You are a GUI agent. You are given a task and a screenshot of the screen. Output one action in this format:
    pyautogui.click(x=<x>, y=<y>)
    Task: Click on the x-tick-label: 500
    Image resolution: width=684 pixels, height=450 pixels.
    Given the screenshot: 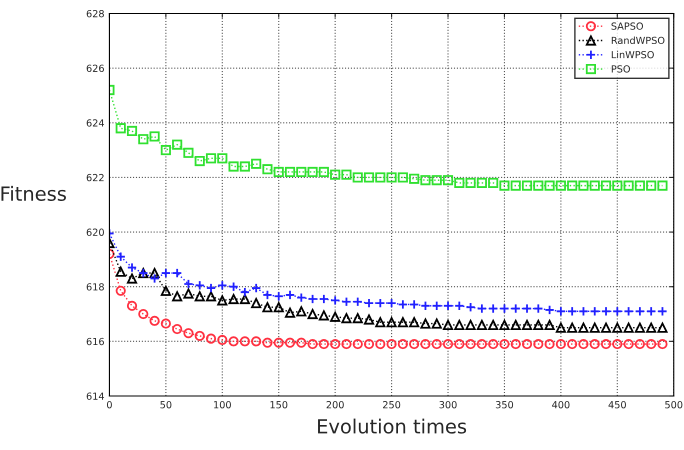 What is the action you would take?
    pyautogui.click(x=673, y=404)
    